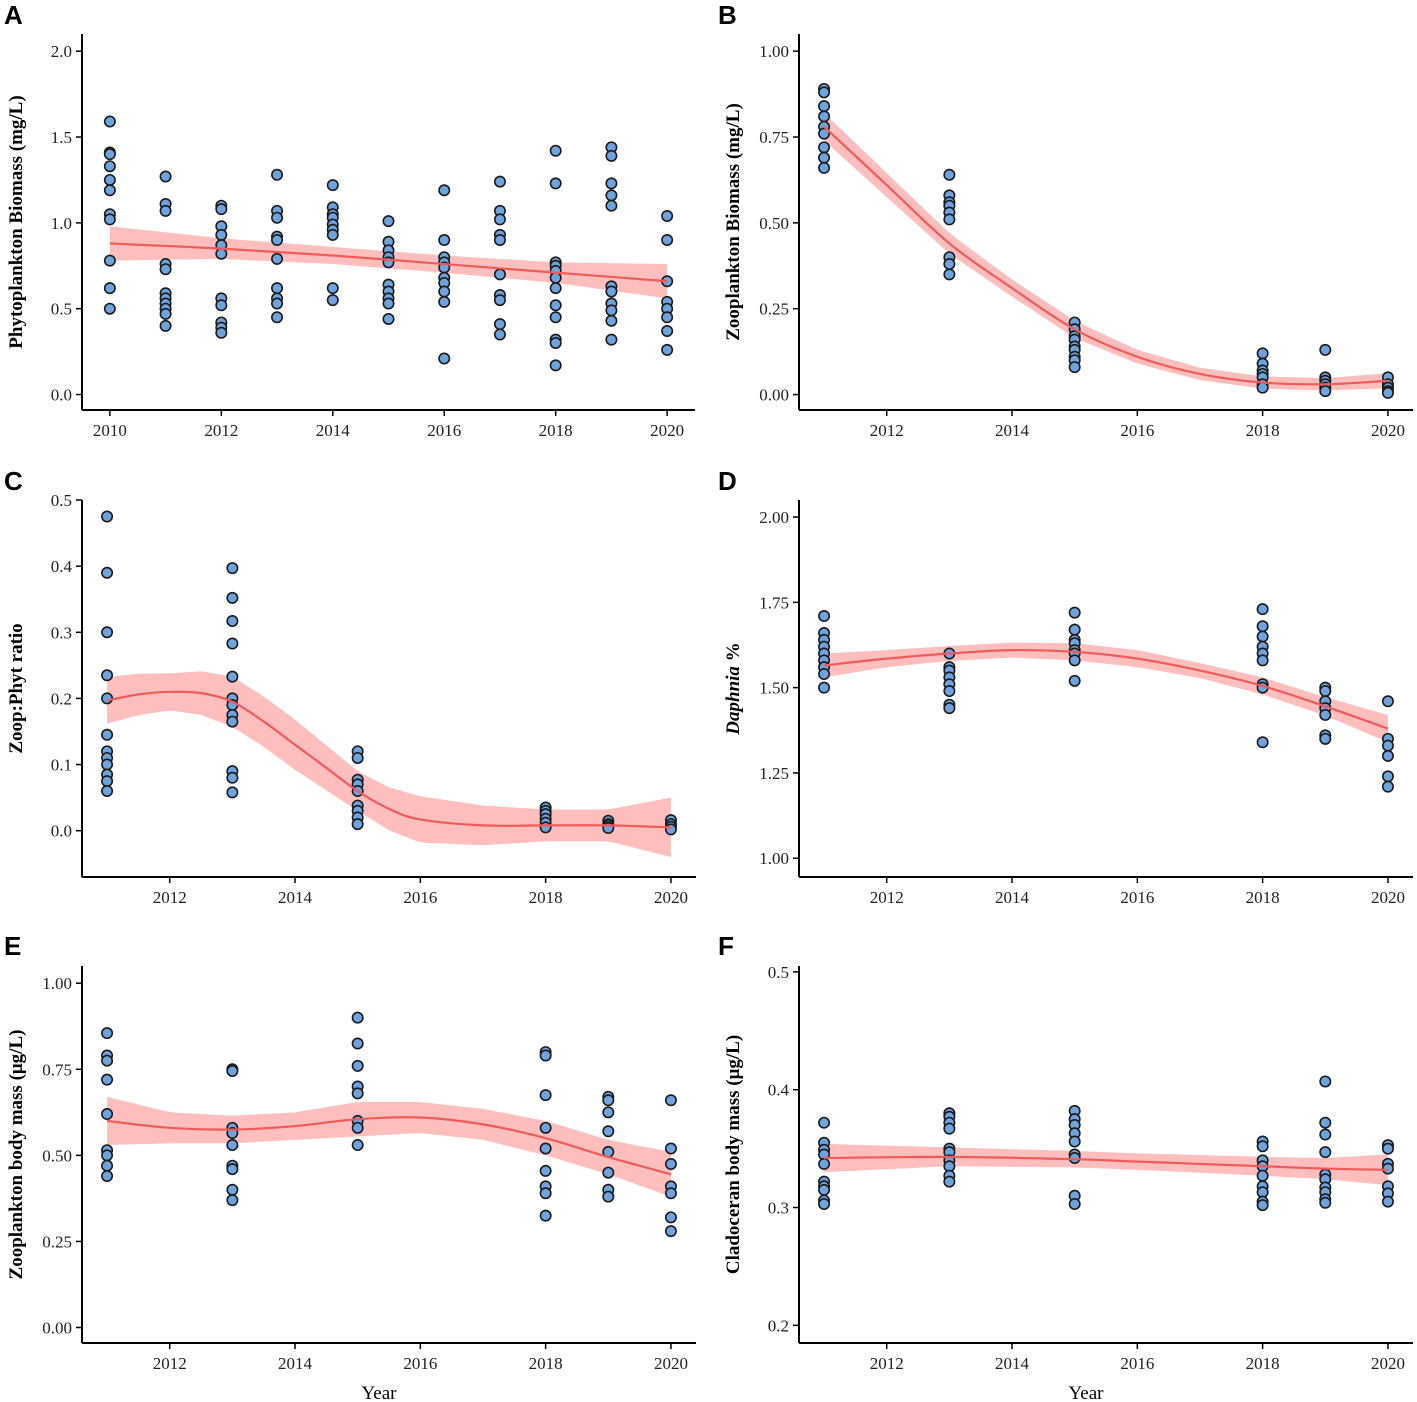  What do you see at coordinates (733, 222) in the screenshot?
I see `y-axis-title: Zooplankton Biomass (mg/L)` at bounding box center [733, 222].